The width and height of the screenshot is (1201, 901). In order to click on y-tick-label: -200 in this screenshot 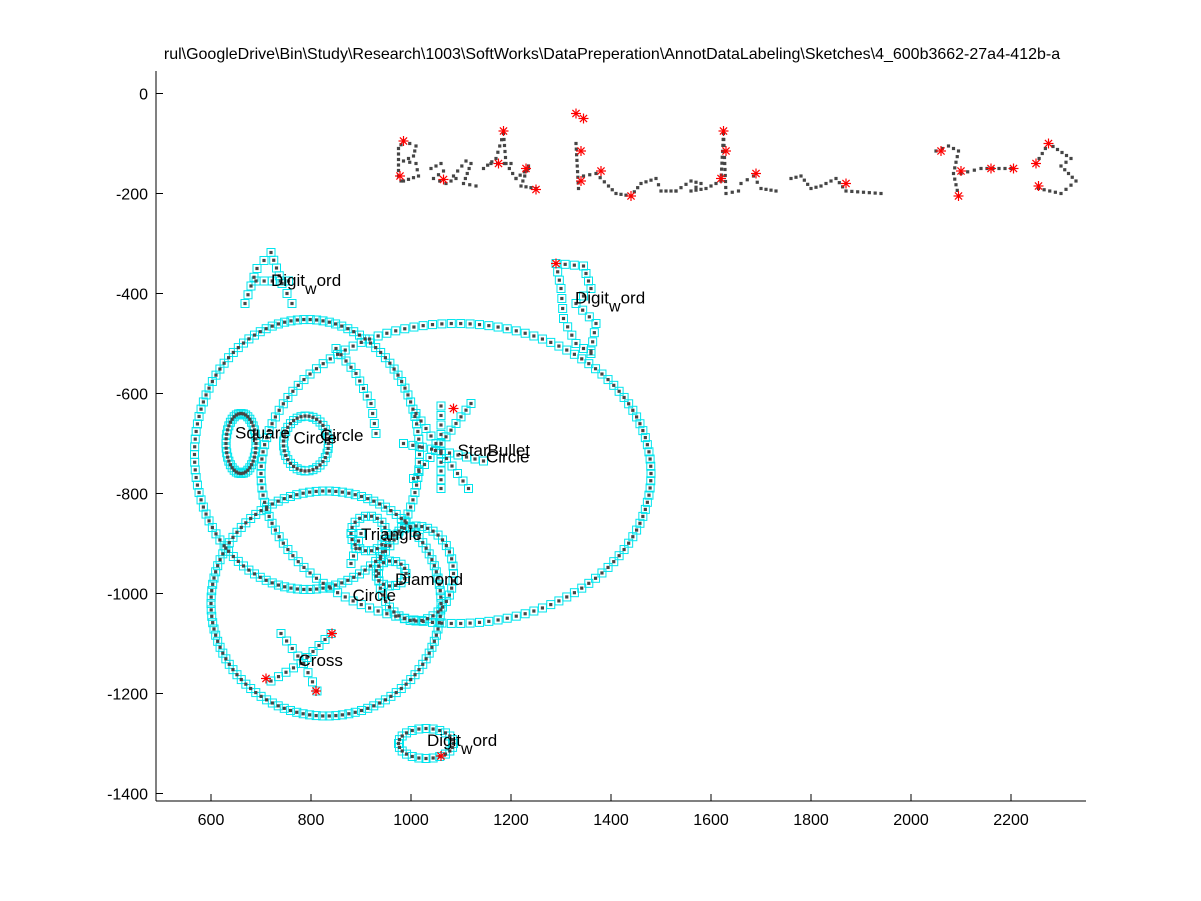, I will do `click(132, 195)`.